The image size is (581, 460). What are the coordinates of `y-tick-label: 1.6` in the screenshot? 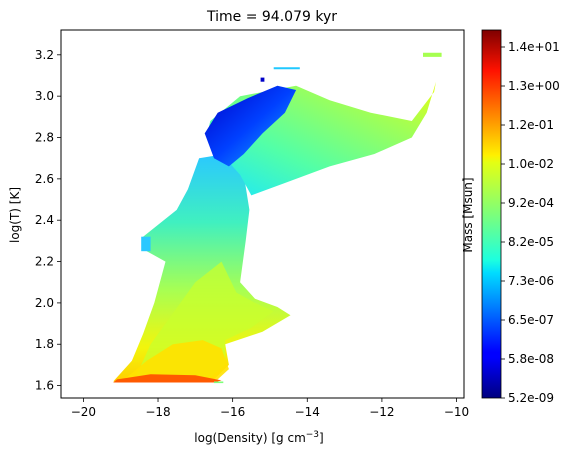 It's located at (44, 386).